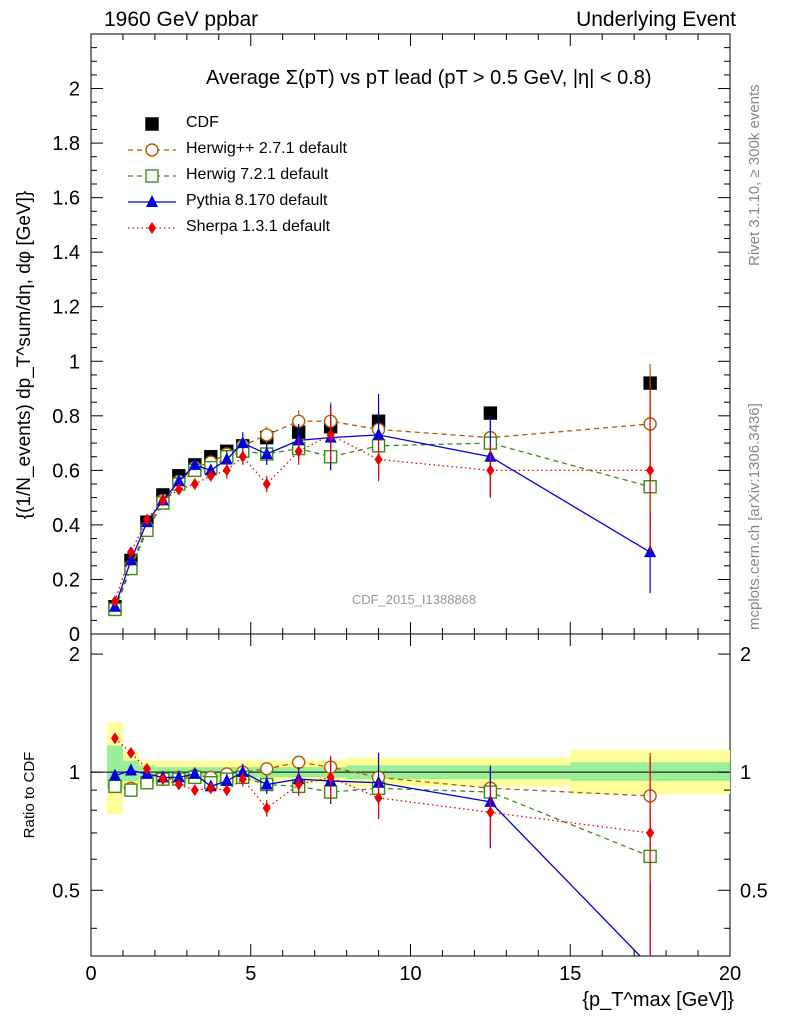 This screenshot has width=786, height=1024. What do you see at coordinates (66, 580) in the screenshot?
I see `y-tick-label: 0.2` at bounding box center [66, 580].